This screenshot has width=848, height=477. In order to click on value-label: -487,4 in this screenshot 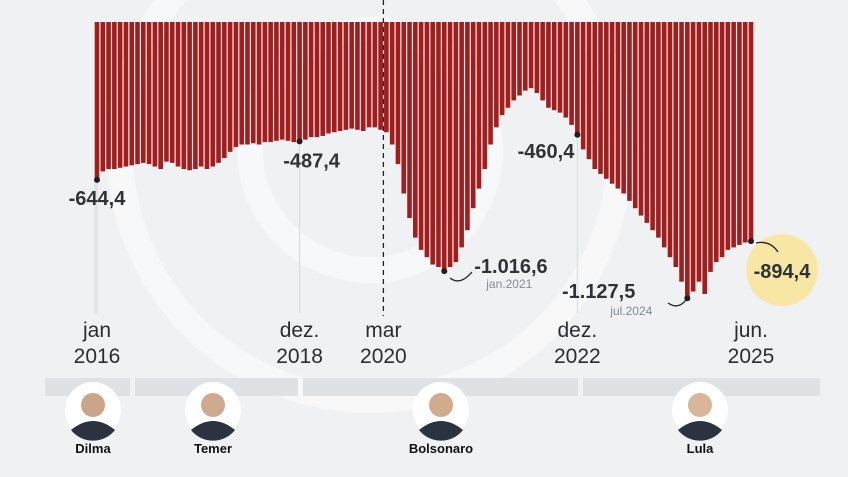, I will do `click(312, 161)`.